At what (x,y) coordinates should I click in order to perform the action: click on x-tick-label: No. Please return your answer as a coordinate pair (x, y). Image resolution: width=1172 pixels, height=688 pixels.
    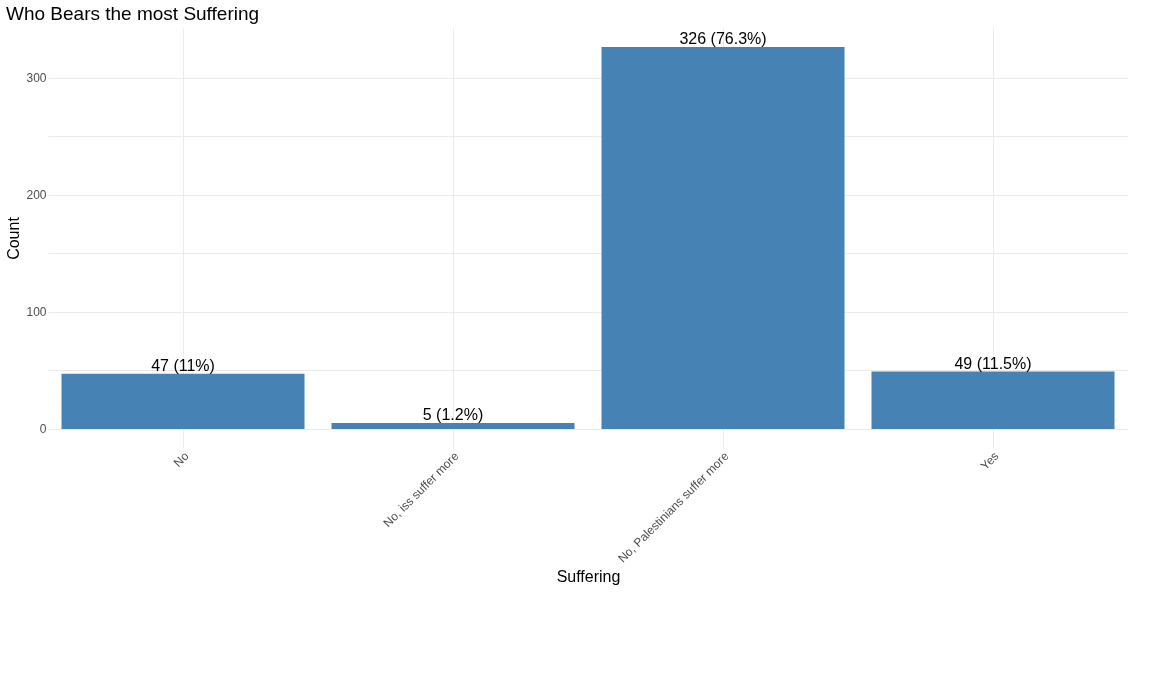
    Looking at the image, I should click on (181, 459).